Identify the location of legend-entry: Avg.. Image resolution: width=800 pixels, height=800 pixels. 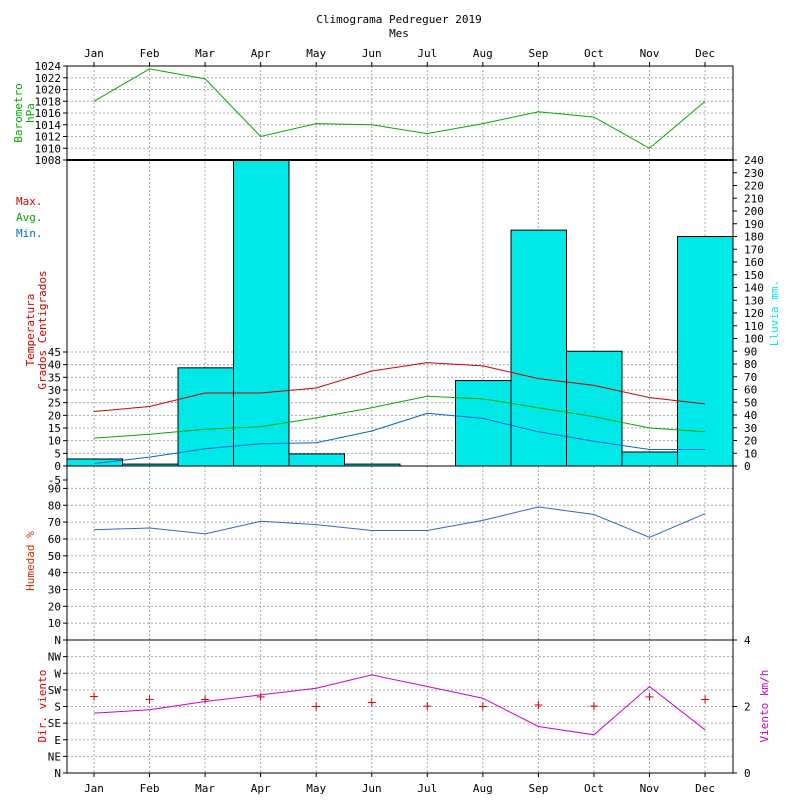
(29, 217).